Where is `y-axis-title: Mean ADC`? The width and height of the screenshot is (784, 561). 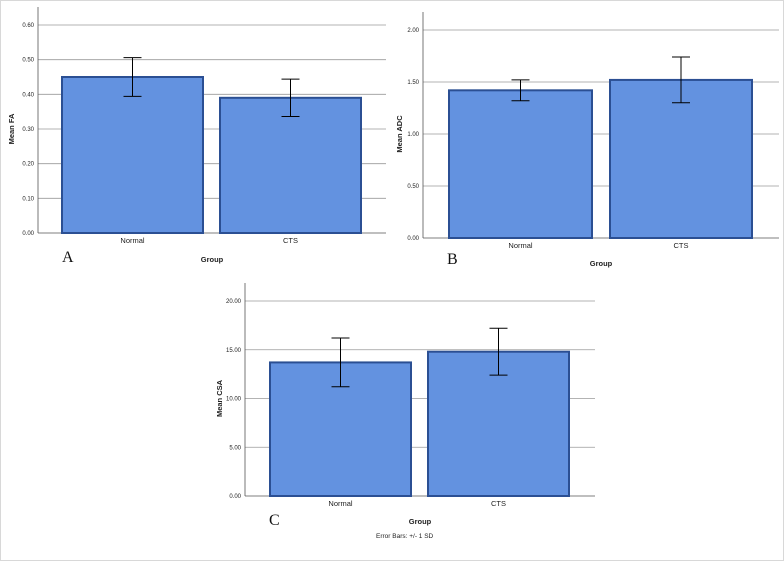 y-axis-title: Mean ADC is located at coordinates (399, 134).